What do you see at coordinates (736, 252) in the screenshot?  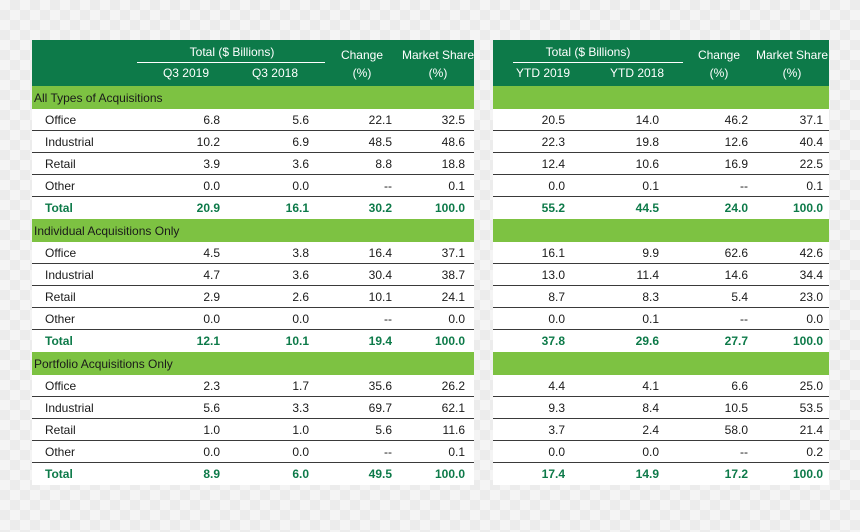 I see `cell-value: 62.6` at bounding box center [736, 252].